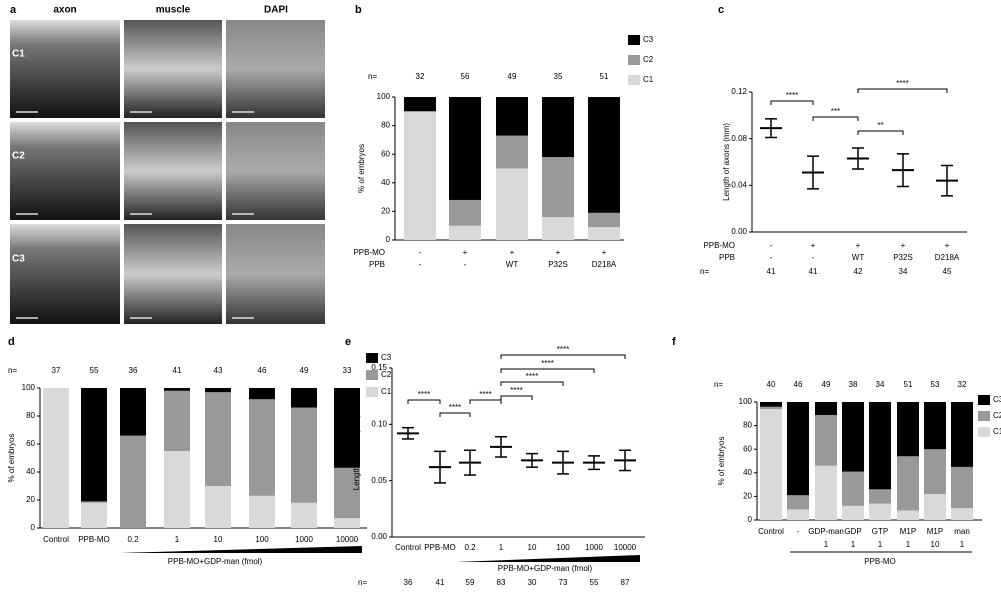 This screenshot has height=599, width=1001. I want to click on n-value: 46, so click(262, 370).